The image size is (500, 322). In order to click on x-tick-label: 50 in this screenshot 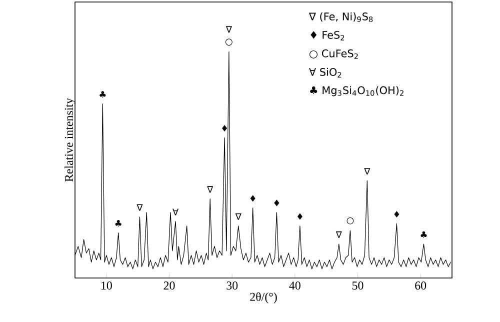, I will do `click(358, 286)`.